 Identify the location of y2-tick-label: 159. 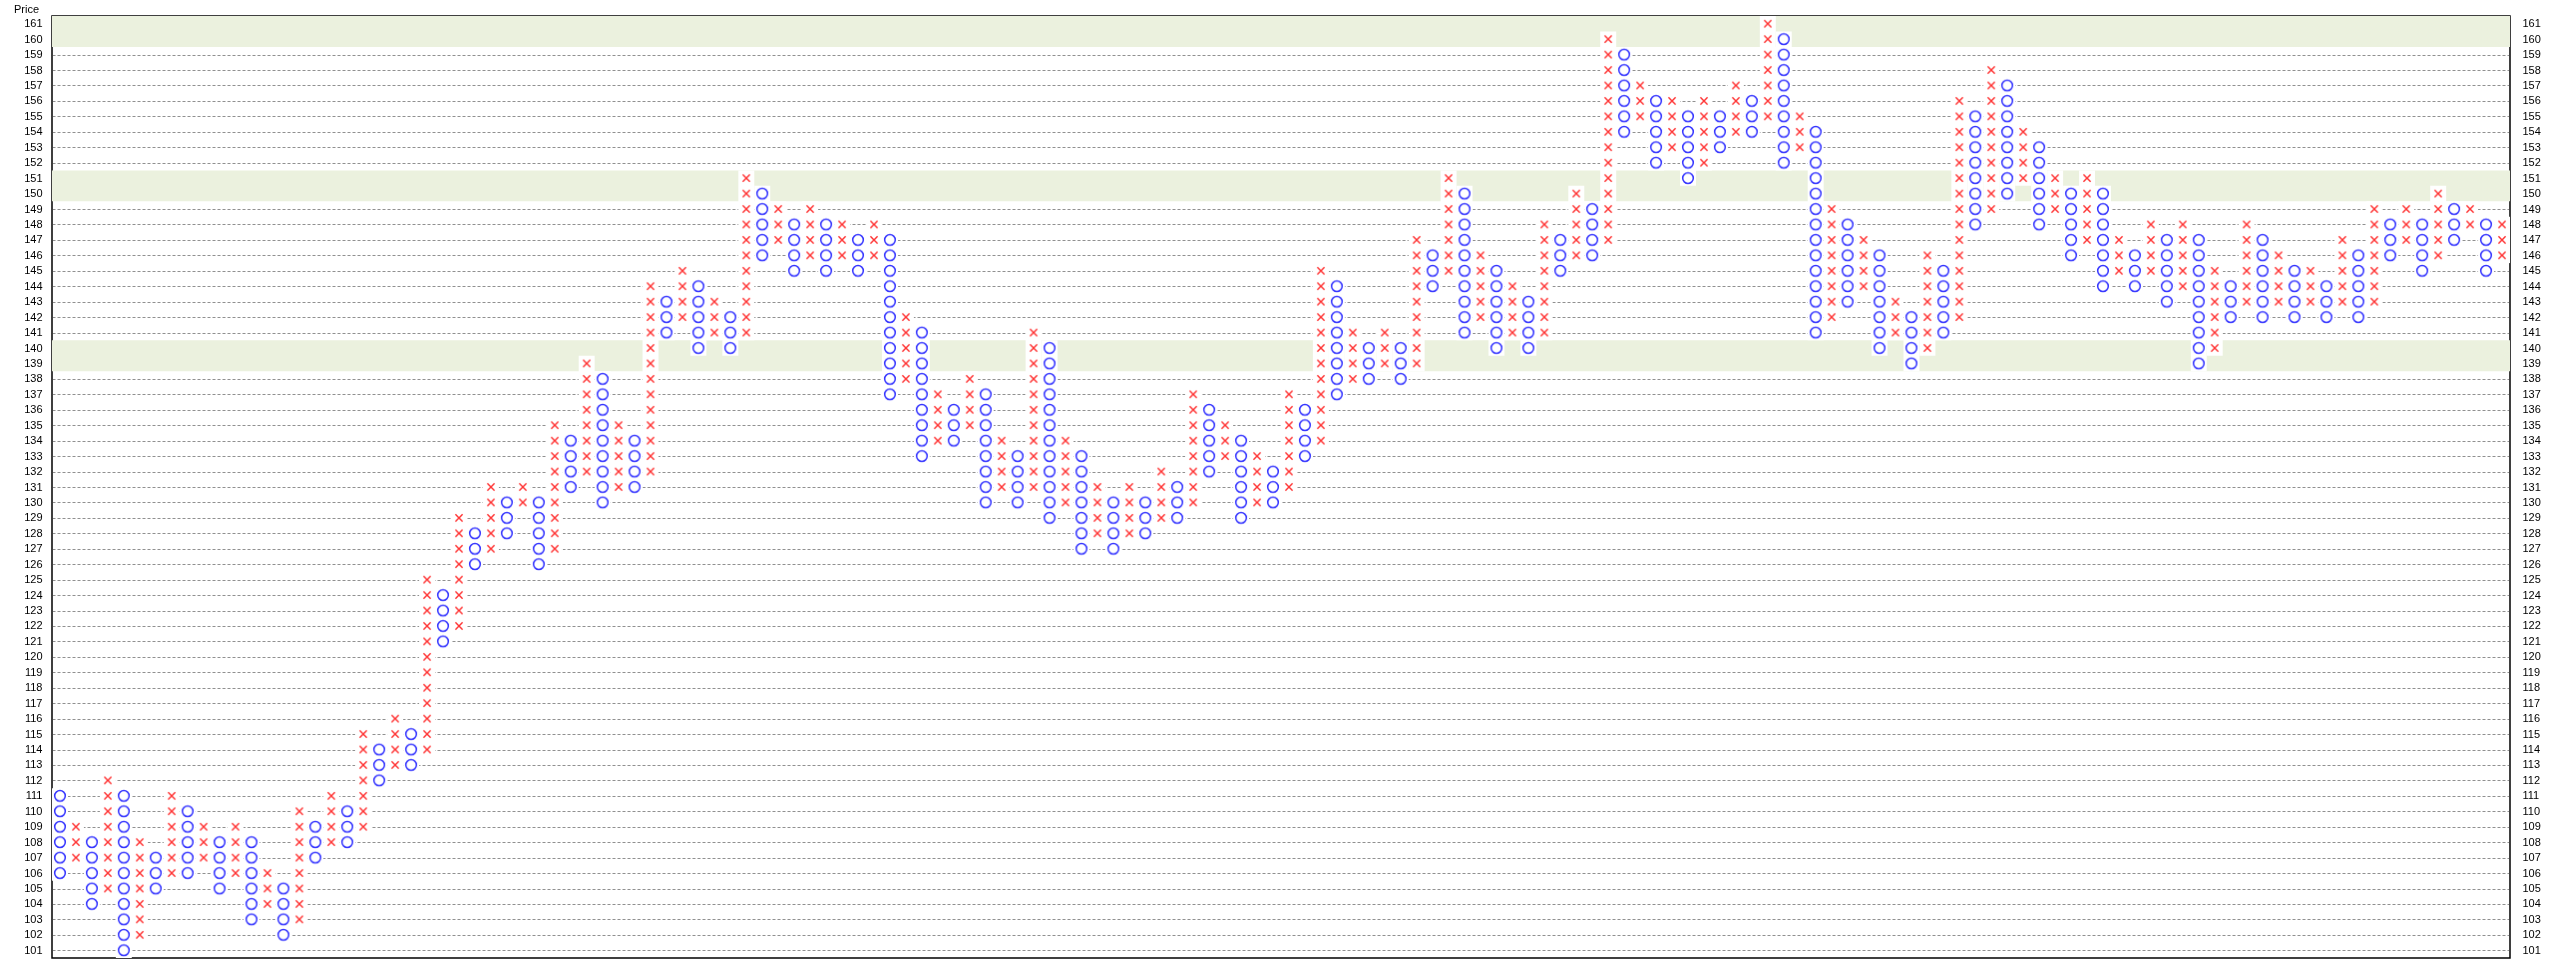
(2531, 54).